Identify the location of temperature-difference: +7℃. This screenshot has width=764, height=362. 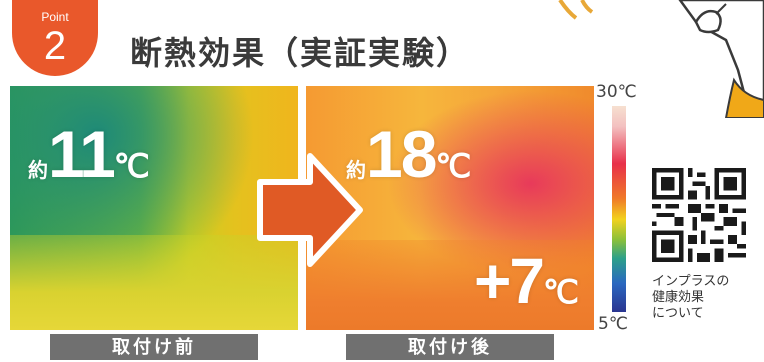
(526, 281).